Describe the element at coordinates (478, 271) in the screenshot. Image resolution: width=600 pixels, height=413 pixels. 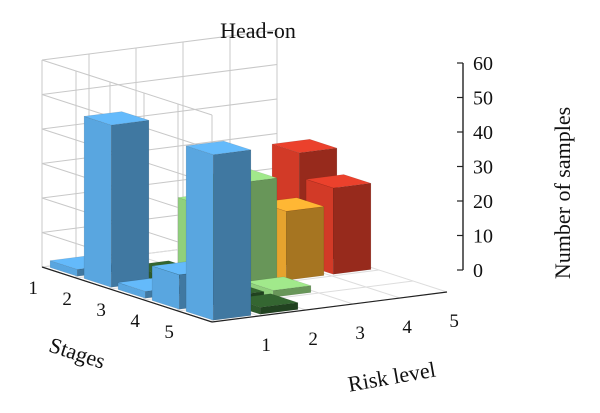
I see `z-tick-label: 0` at that location.